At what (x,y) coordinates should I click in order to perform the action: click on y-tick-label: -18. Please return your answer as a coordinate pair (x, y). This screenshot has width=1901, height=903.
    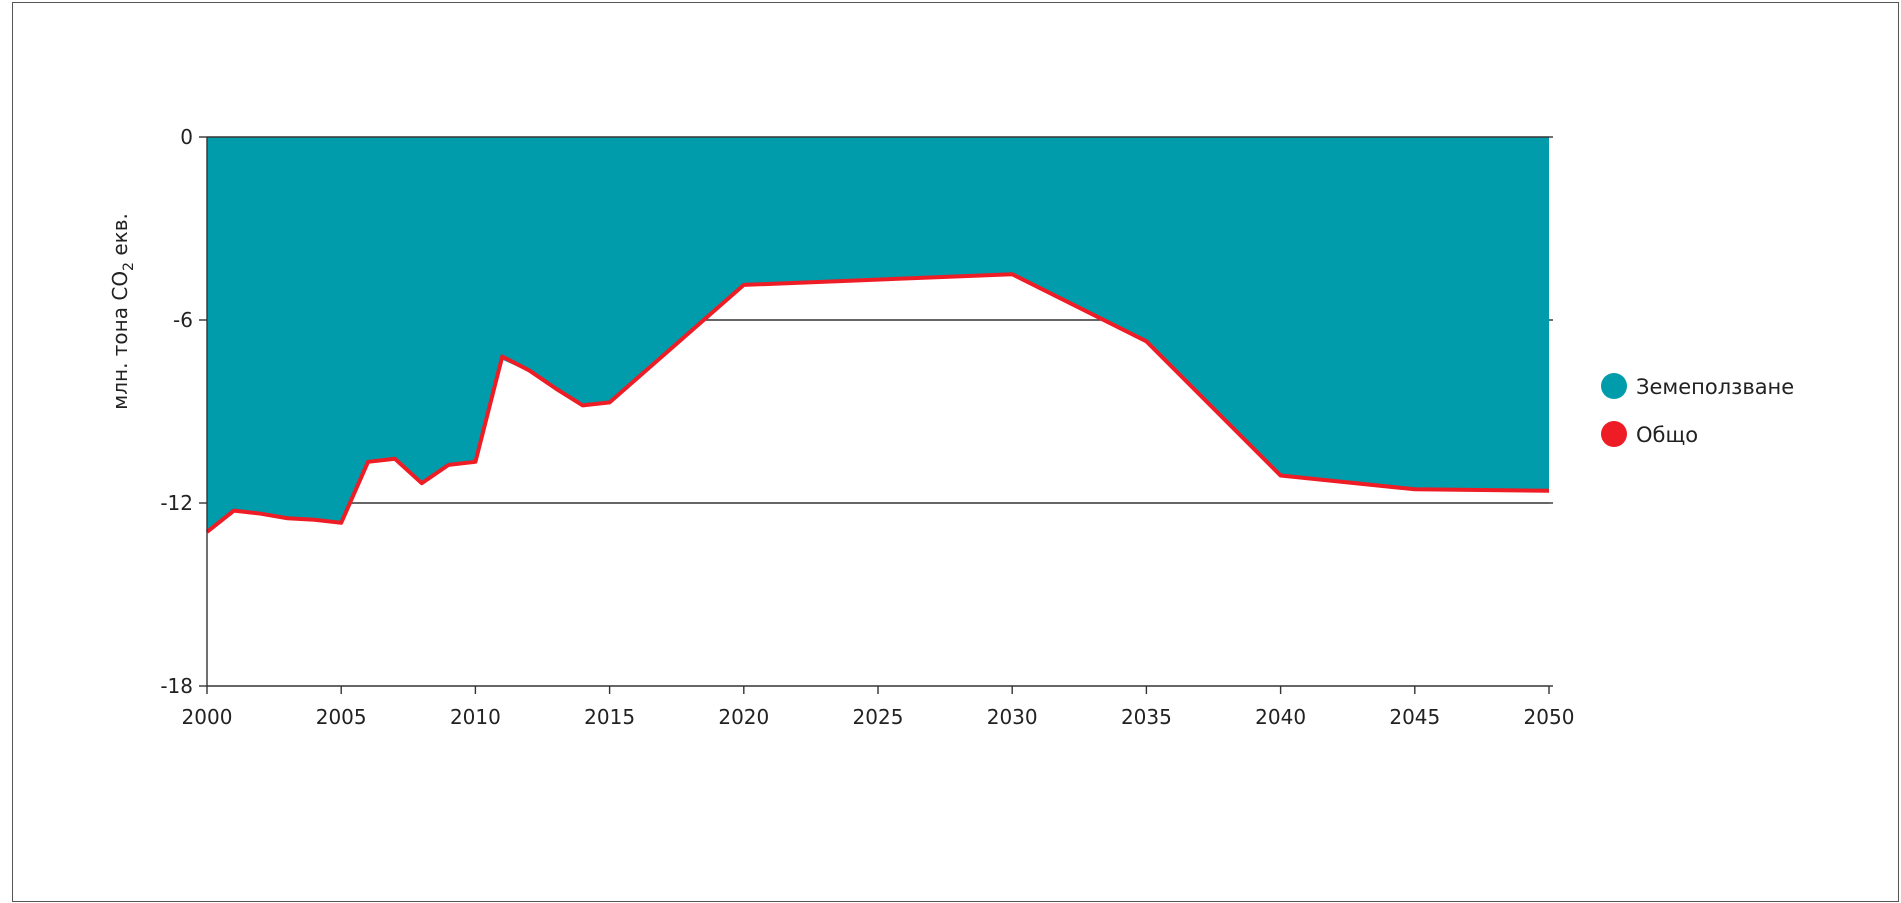
    Looking at the image, I should click on (176, 686).